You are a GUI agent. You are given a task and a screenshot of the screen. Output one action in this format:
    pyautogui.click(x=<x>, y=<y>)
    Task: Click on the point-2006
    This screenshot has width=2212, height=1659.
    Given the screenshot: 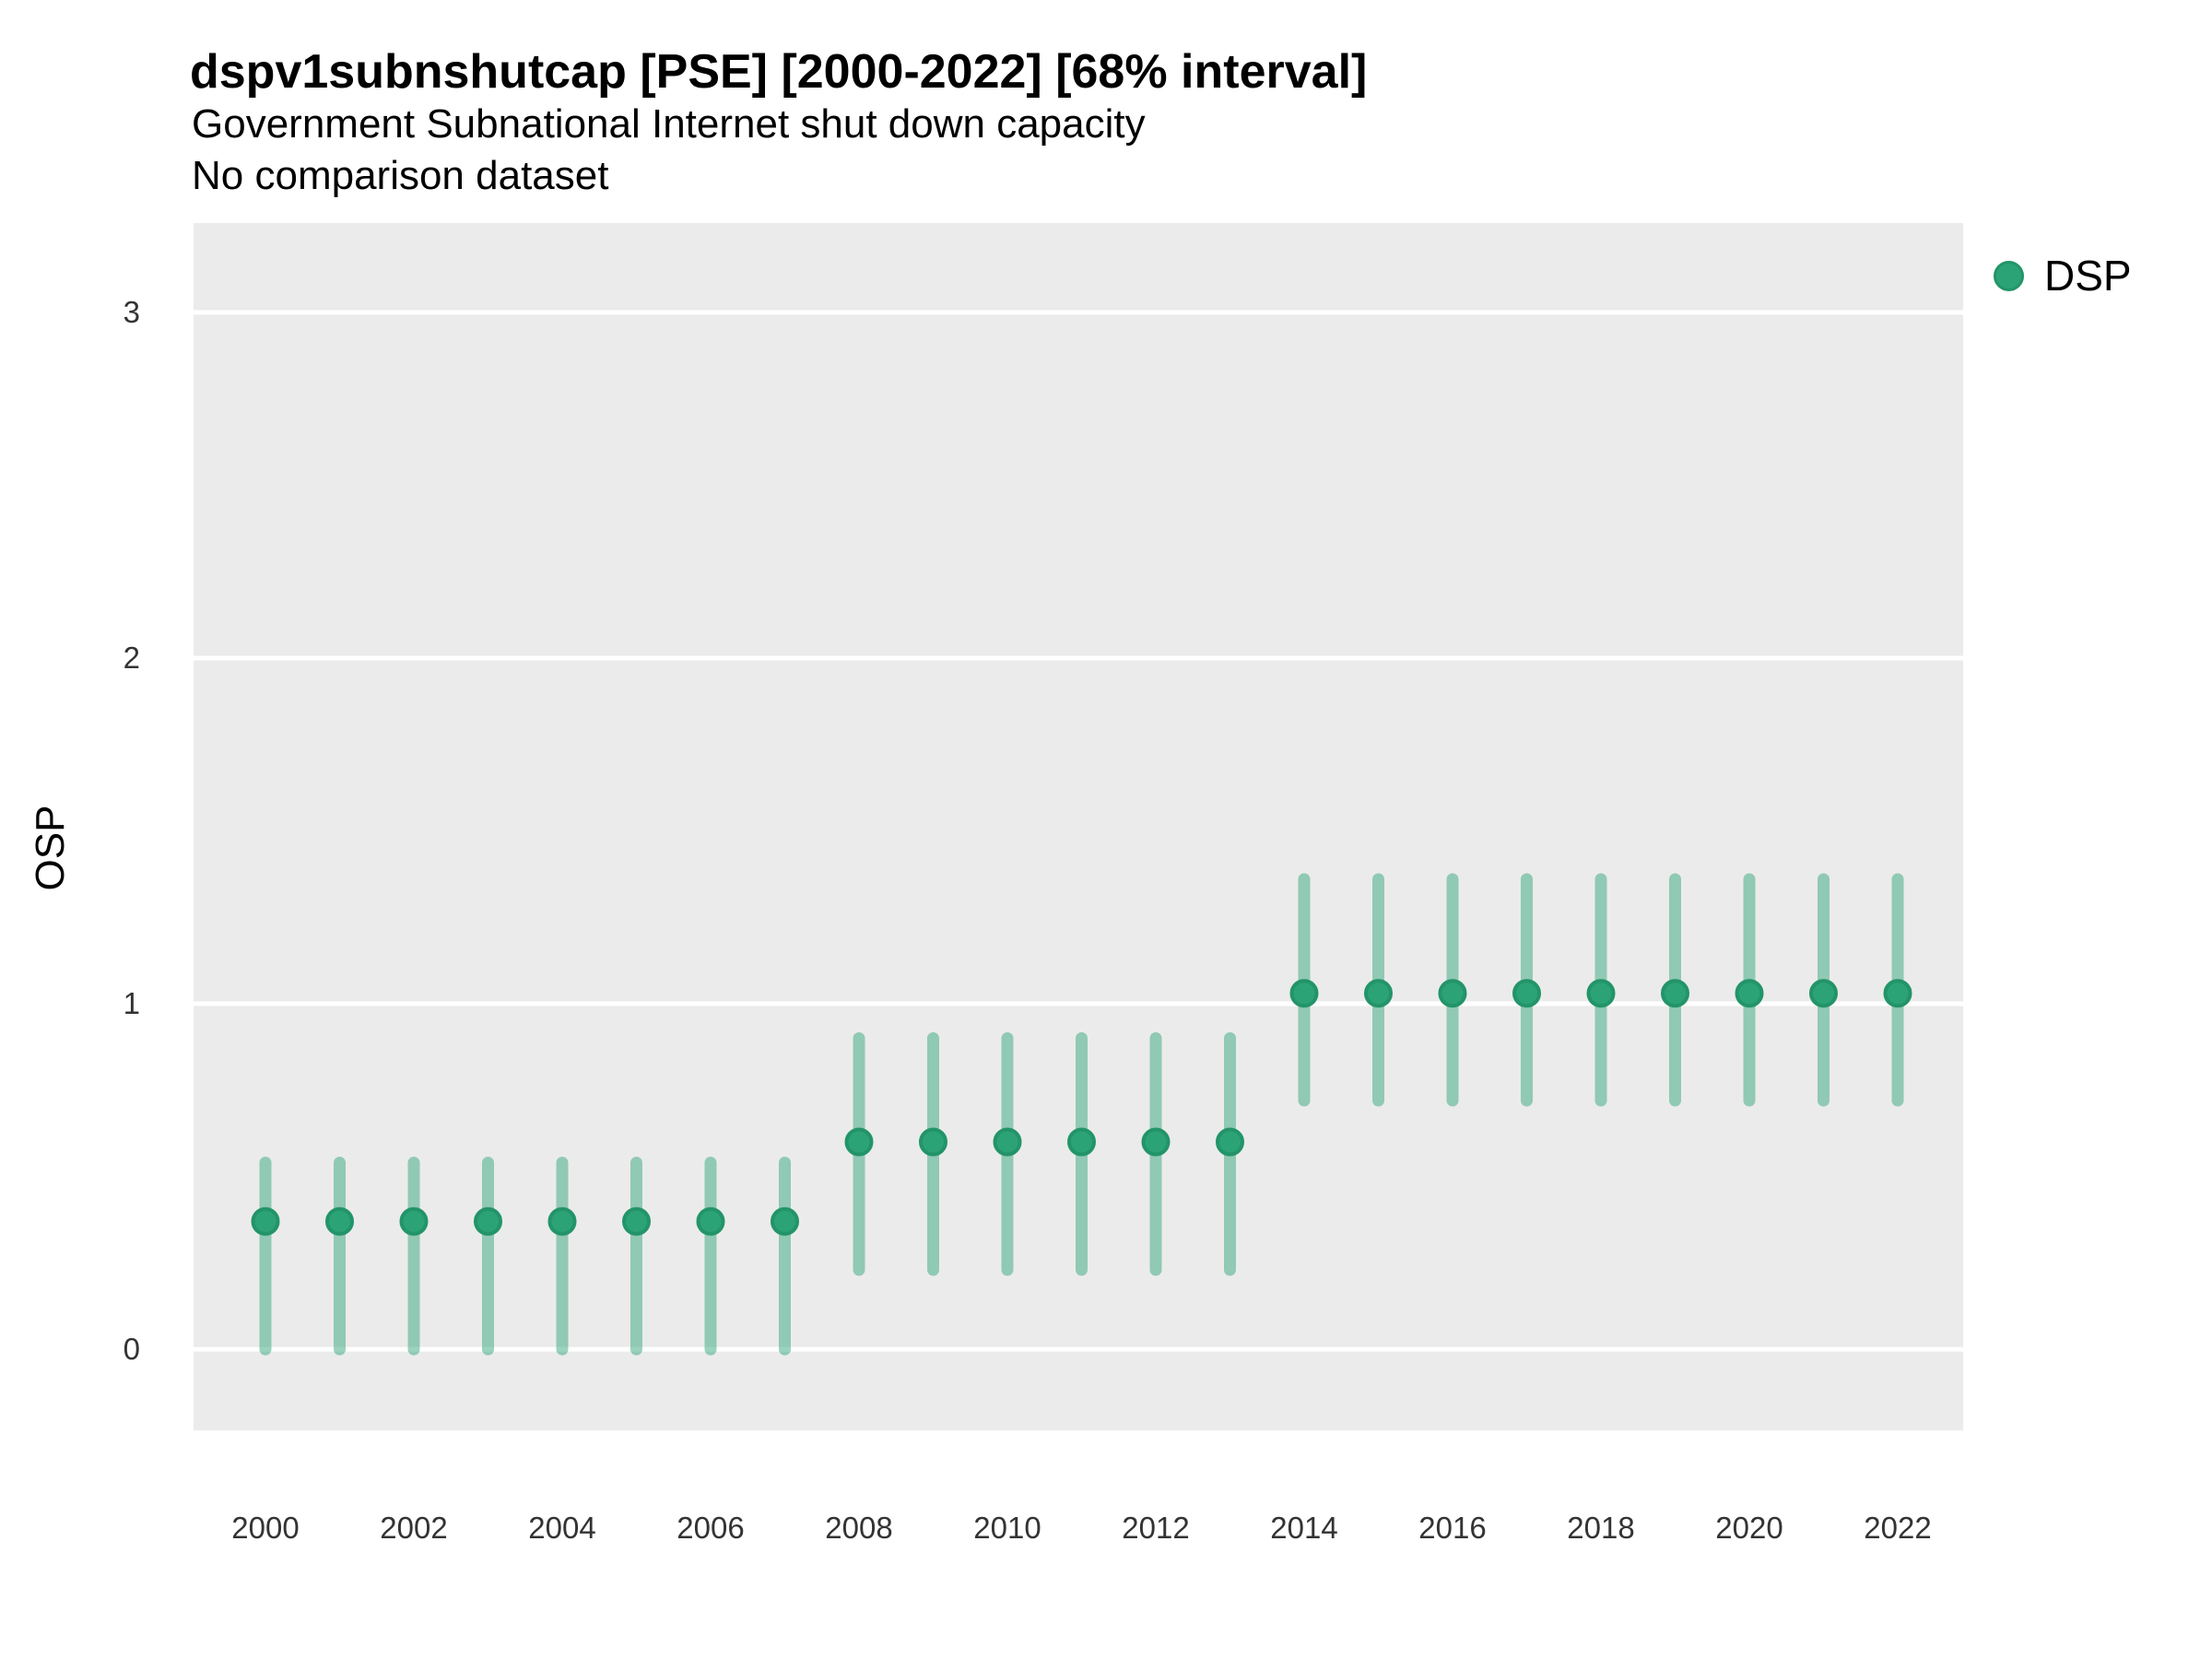 What is the action you would take?
    pyautogui.click(x=710, y=1221)
    